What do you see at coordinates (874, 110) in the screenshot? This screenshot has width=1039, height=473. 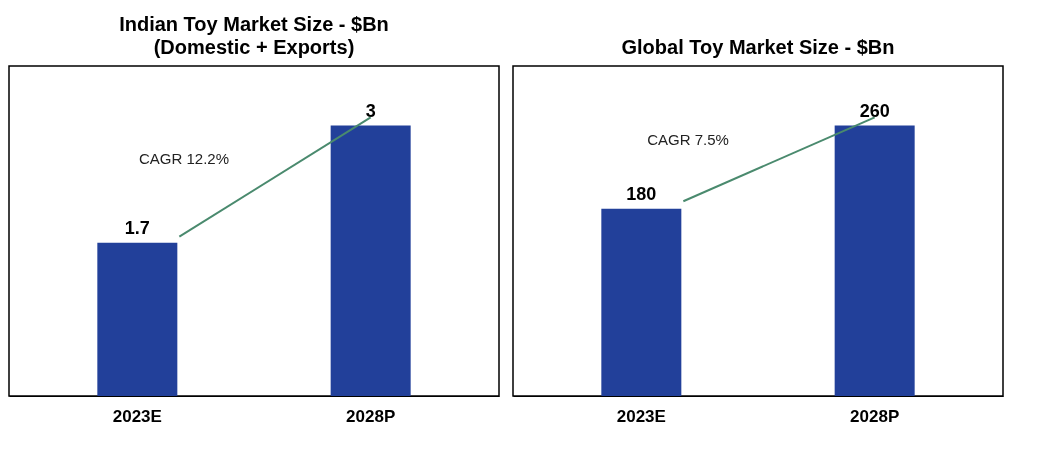 I see `data-label: 260` at bounding box center [874, 110].